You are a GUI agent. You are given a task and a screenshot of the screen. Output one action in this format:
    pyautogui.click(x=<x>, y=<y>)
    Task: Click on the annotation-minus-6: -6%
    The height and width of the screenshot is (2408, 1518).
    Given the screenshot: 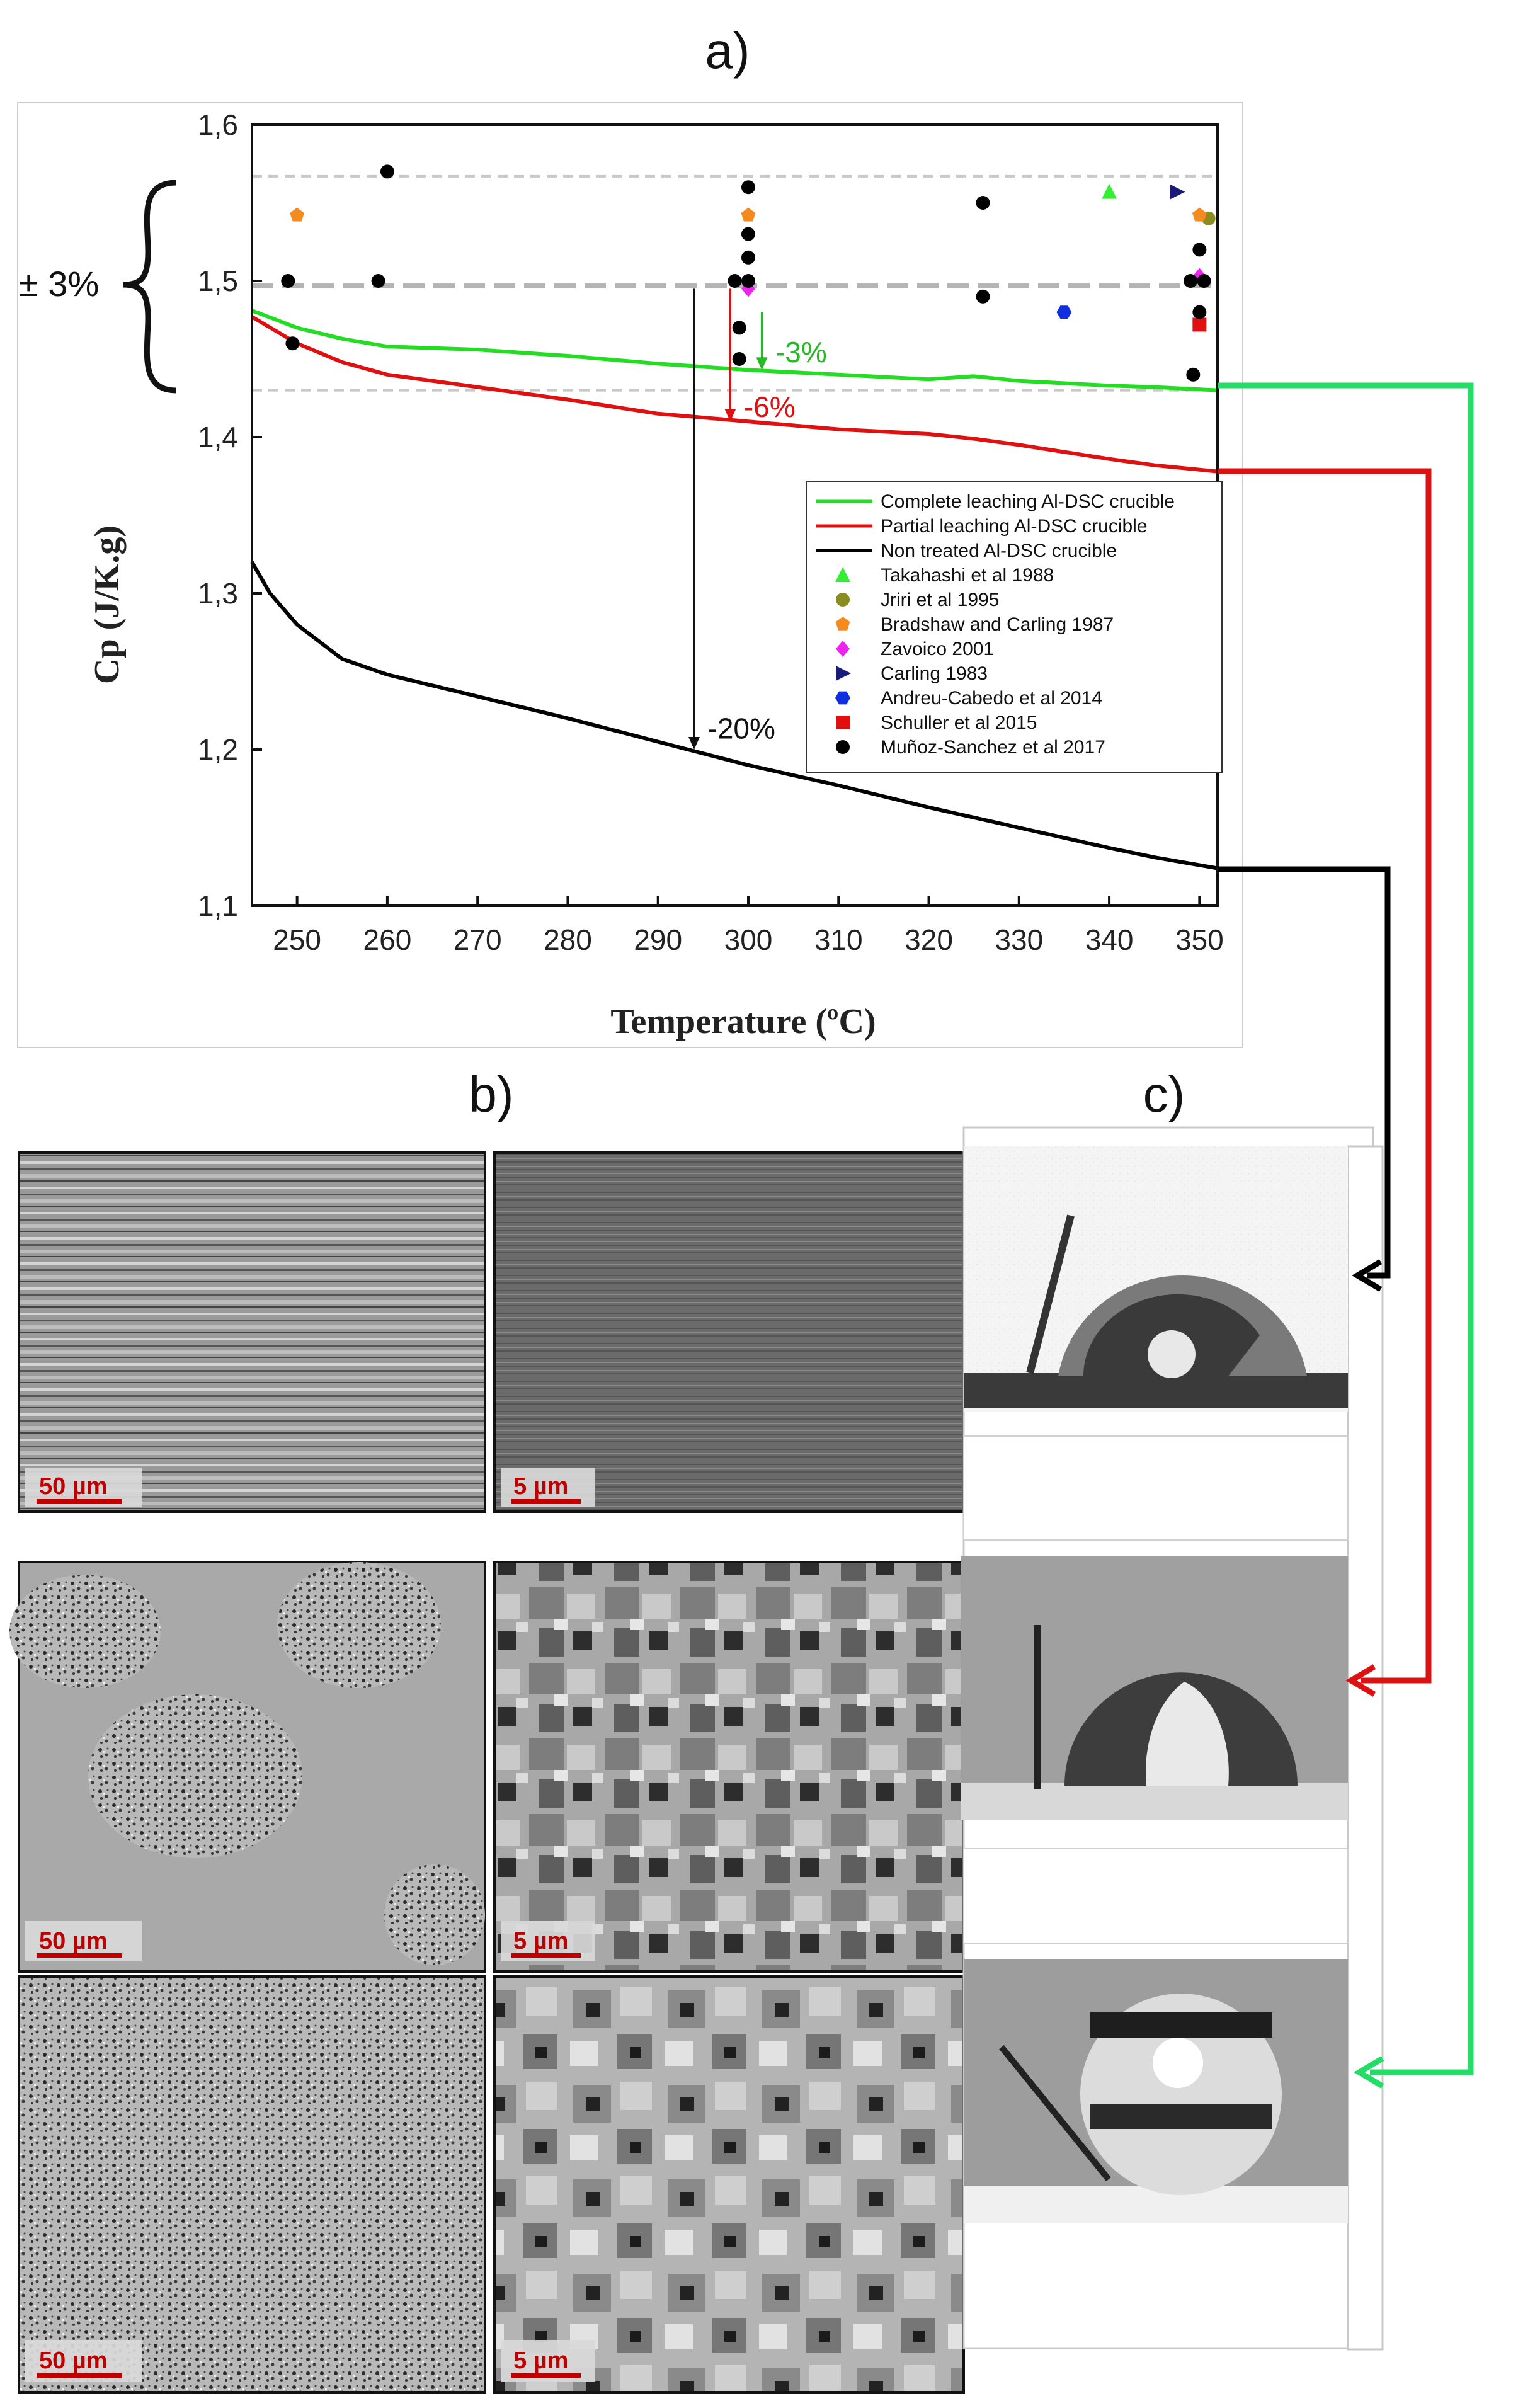 What is the action you would take?
    pyautogui.click(x=770, y=407)
    